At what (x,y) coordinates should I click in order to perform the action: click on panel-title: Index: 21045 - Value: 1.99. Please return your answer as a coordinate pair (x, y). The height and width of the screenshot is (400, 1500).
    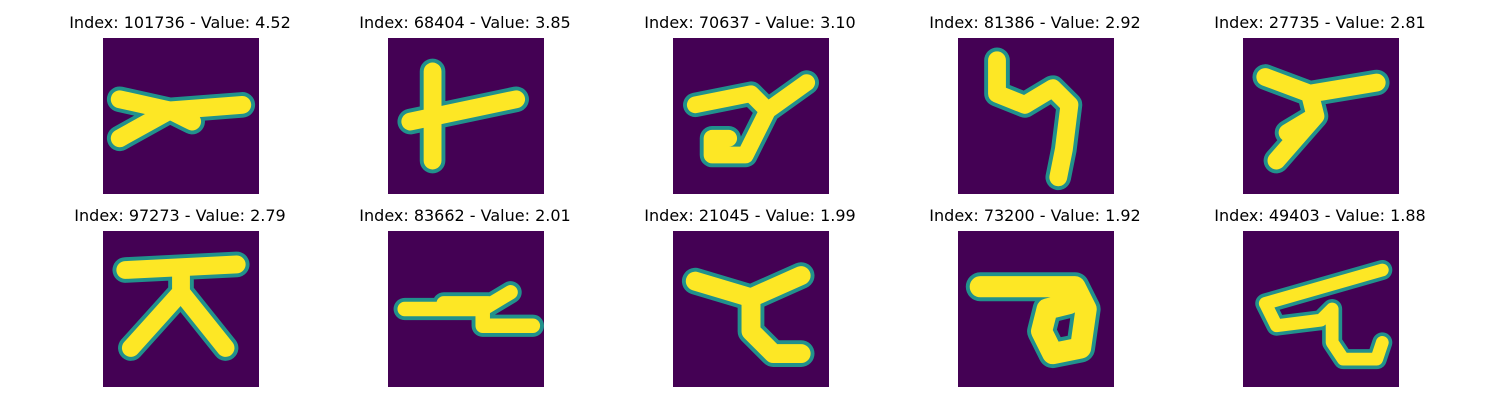
    Looking at the image, I should click on (750, 215).